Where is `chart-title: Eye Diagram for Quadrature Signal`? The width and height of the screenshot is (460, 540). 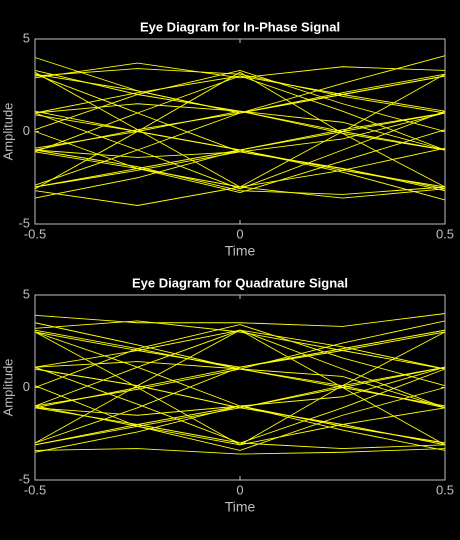
chart-title: Eye Diagram for Quadrature Signal is located at coordinates (240, 282).